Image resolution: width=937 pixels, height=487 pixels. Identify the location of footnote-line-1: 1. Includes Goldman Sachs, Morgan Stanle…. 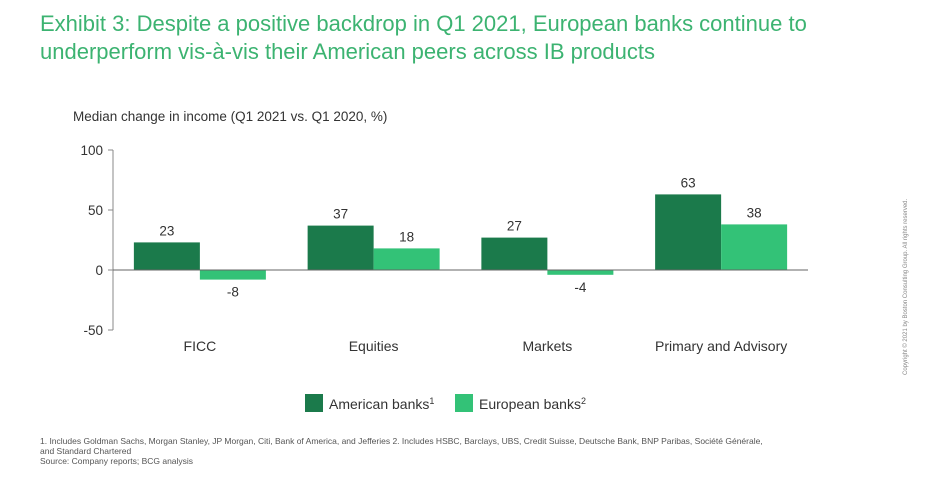
(401, 441).